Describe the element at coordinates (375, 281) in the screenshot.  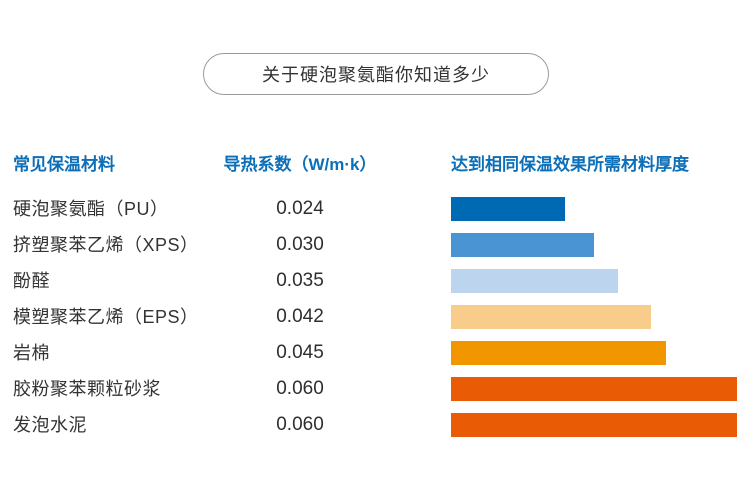
I see `table-row: 酚醛 0.035` at that location.